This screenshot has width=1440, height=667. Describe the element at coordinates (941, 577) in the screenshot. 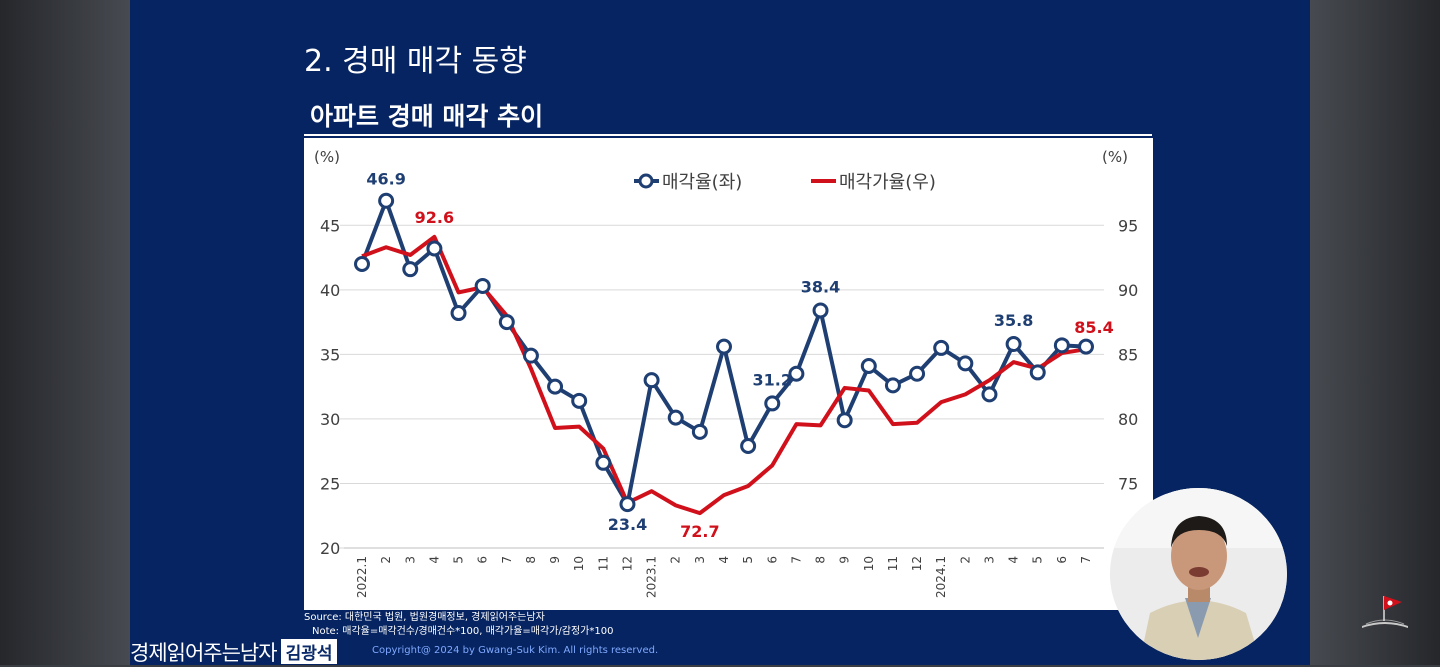

I see `x-tick-label: 2024.1` at that location.